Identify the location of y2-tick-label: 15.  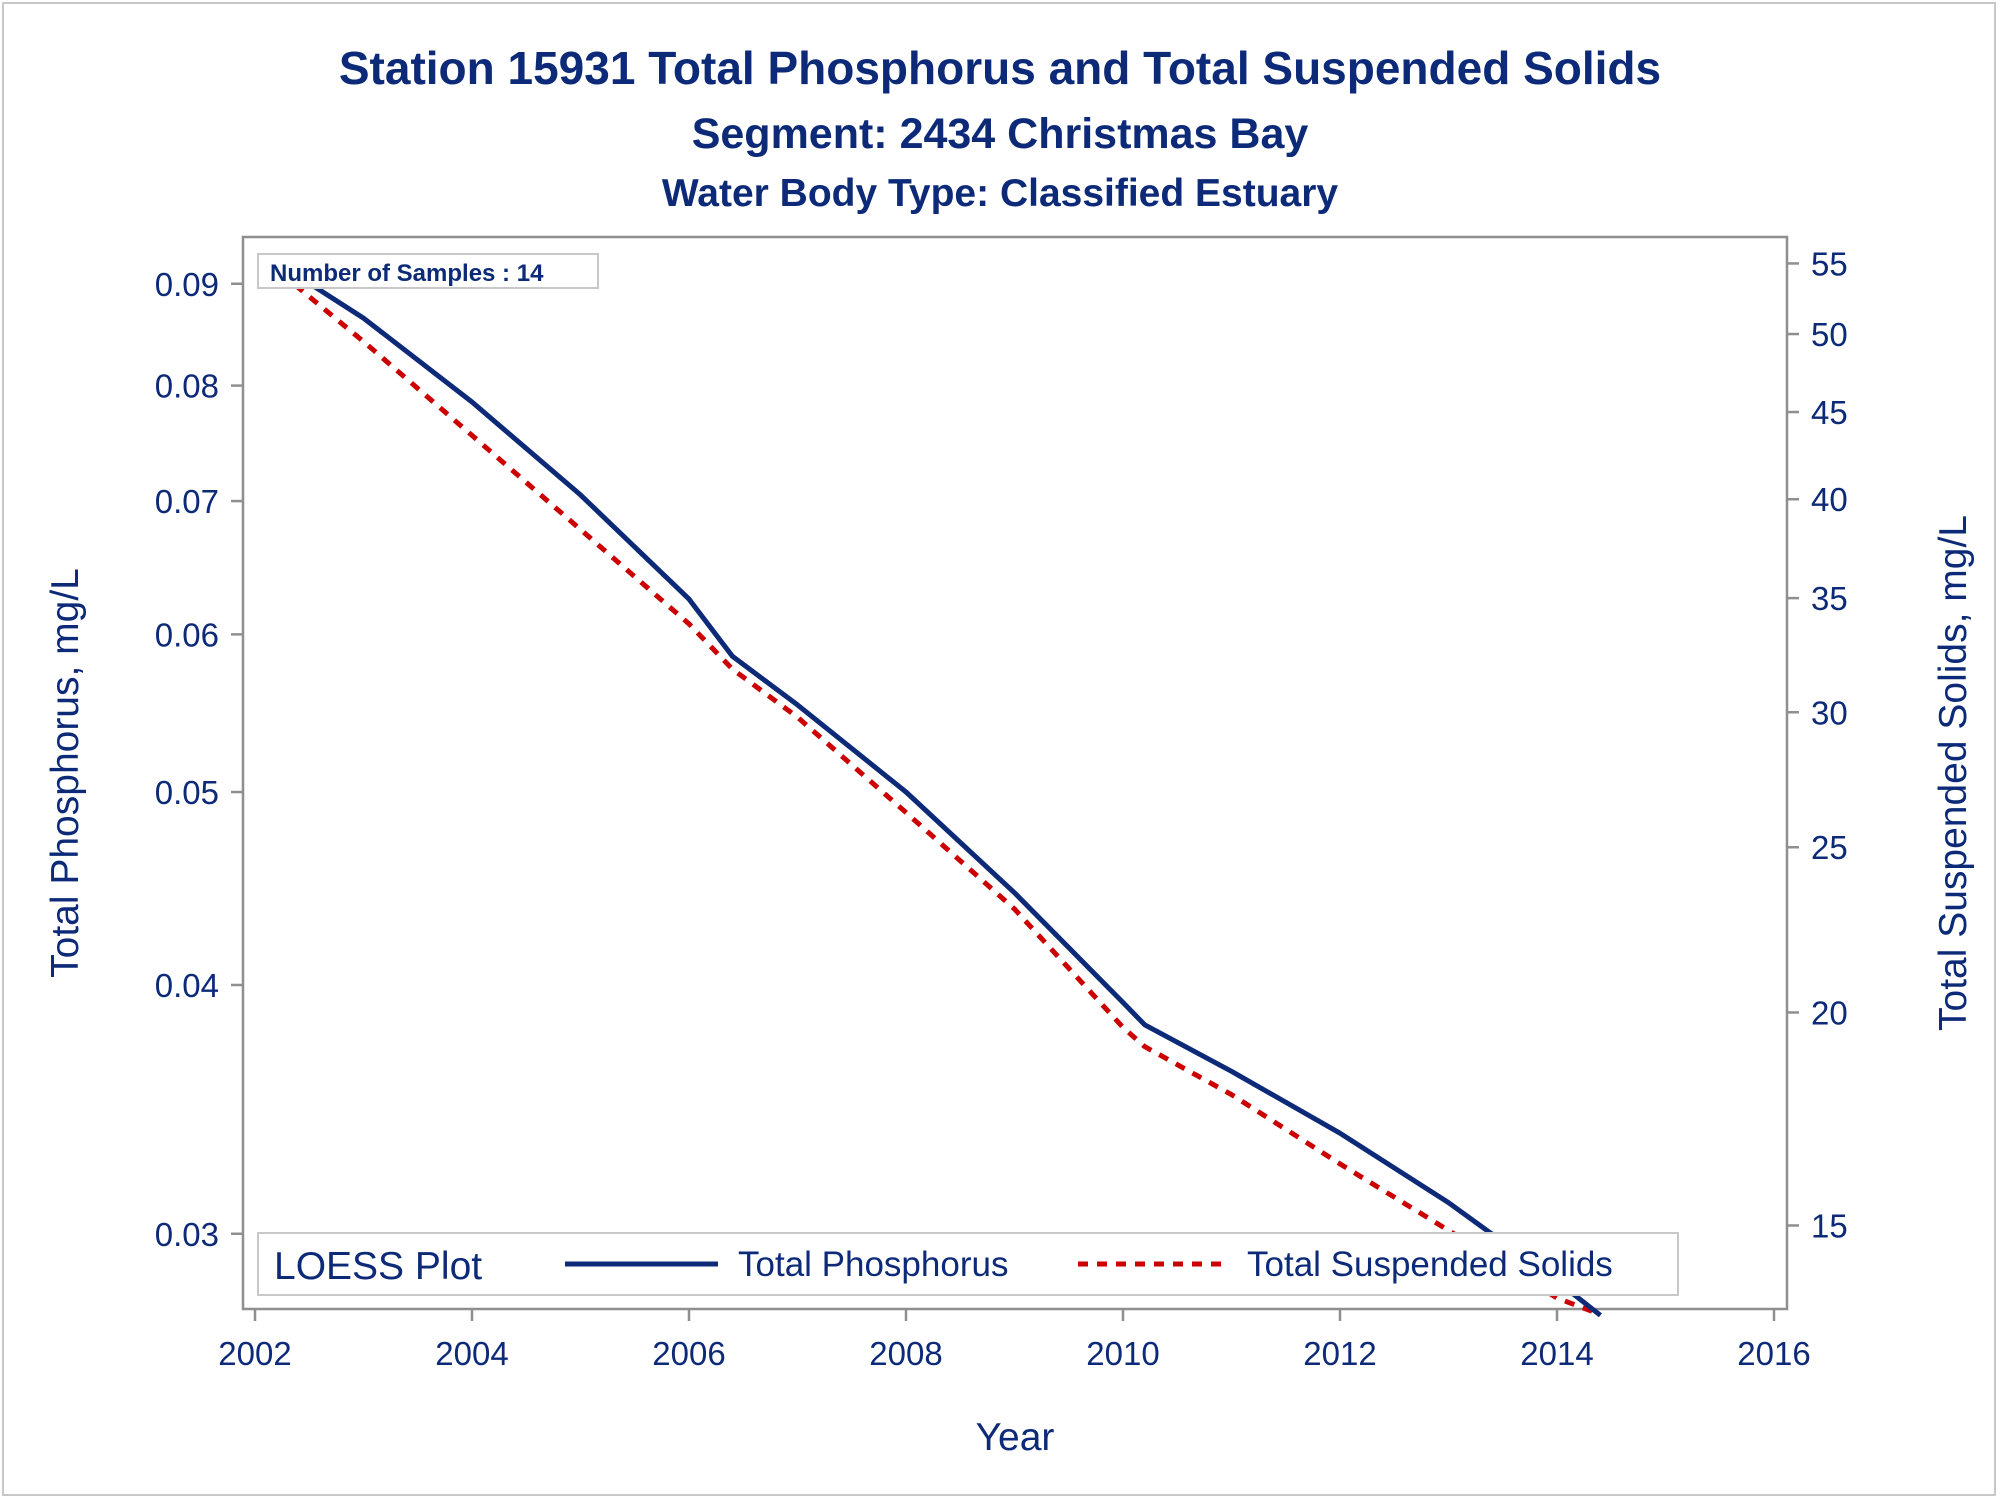
(1829, 1225).